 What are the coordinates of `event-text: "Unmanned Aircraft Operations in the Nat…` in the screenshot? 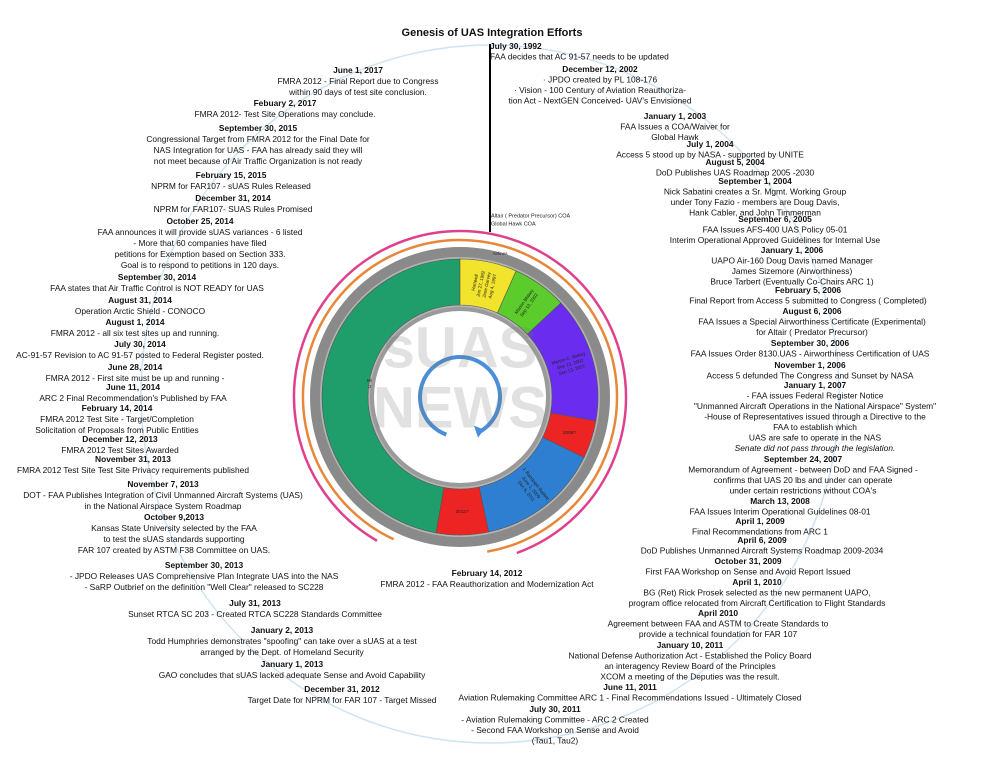 It's located at (815, 406).